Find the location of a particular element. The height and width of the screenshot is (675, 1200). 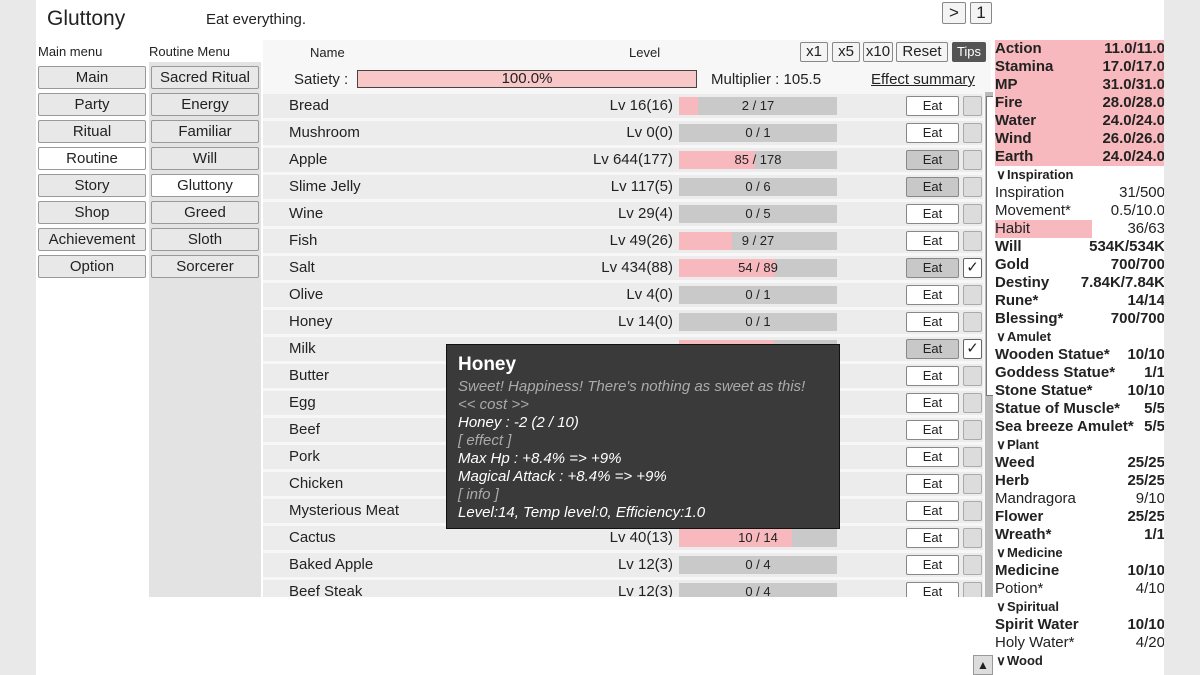

main-menu-item-story: Story is located at coordinates (92, 185).